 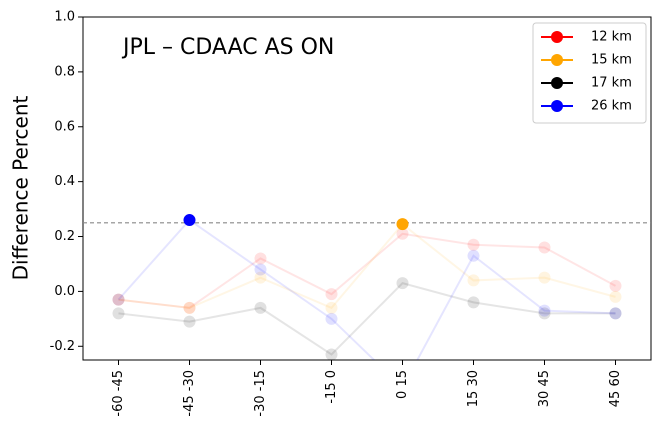 What do you see at coordinates (21, 187) in the screenshot?
I see `y-axis-label: Difference Percent` at bounding box center [21, 187].